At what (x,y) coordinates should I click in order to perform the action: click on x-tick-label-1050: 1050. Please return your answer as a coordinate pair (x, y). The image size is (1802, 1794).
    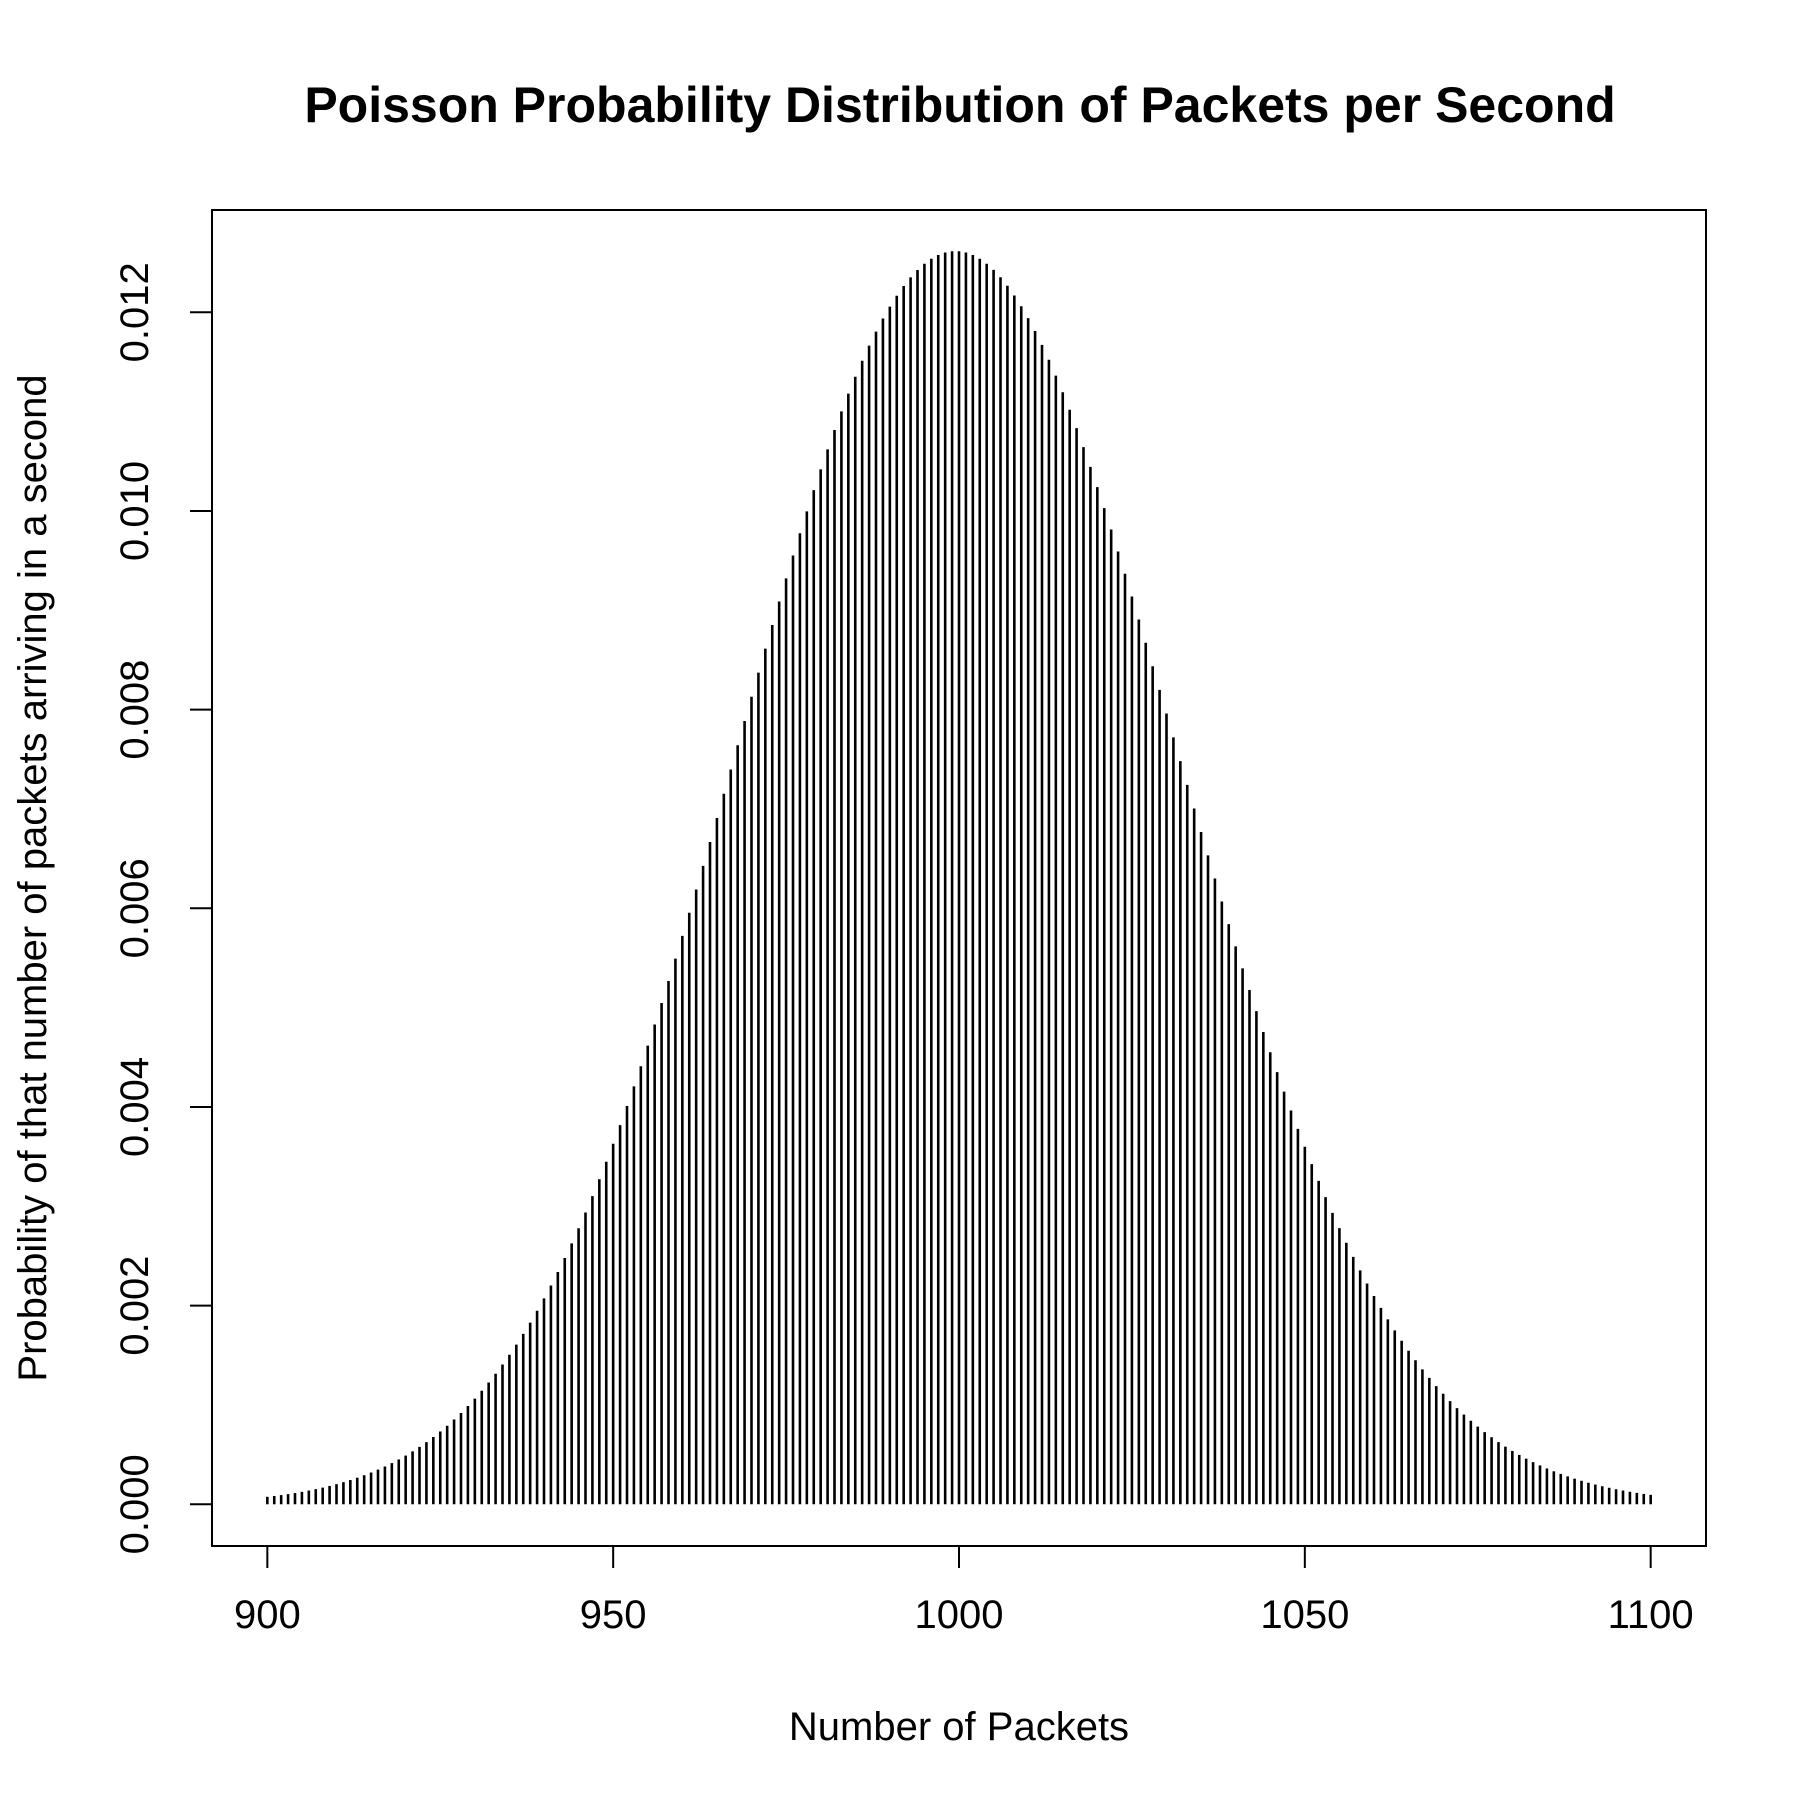
    Looking at the image, I should click on (1304, 1615).